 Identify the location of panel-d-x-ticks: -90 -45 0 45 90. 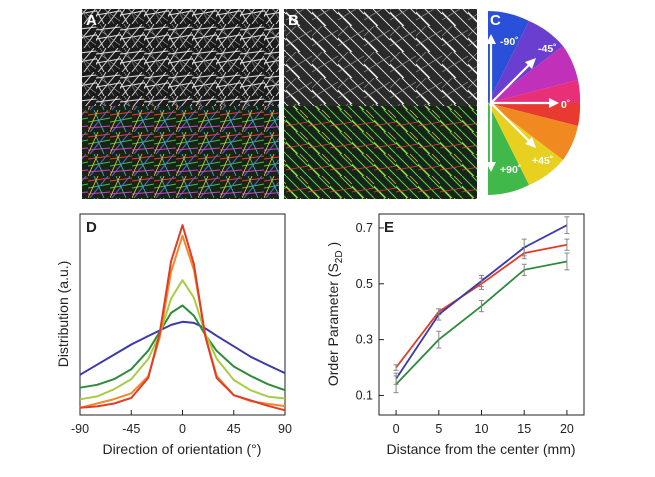
(181, 423).